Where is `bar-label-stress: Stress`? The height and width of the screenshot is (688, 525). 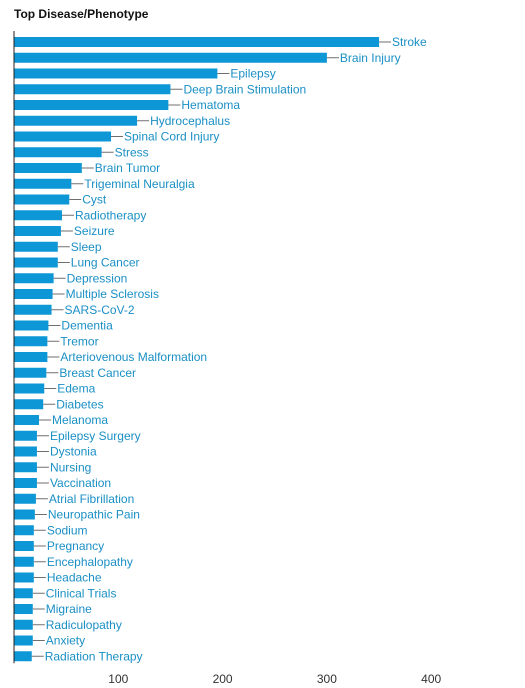 bar-label-stress: Stress is located at coordinates (132, 152).